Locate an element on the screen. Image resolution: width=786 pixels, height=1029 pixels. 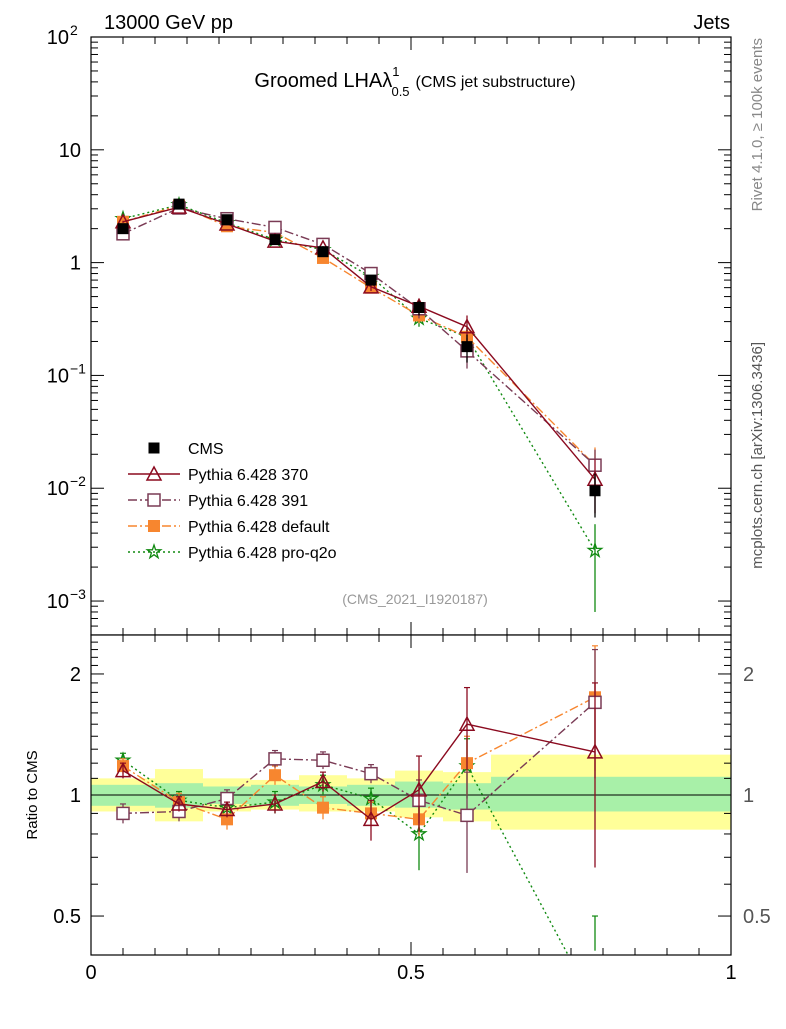
title-subtitle: (CMS jet substructure) is located at coordinates (496, 82).